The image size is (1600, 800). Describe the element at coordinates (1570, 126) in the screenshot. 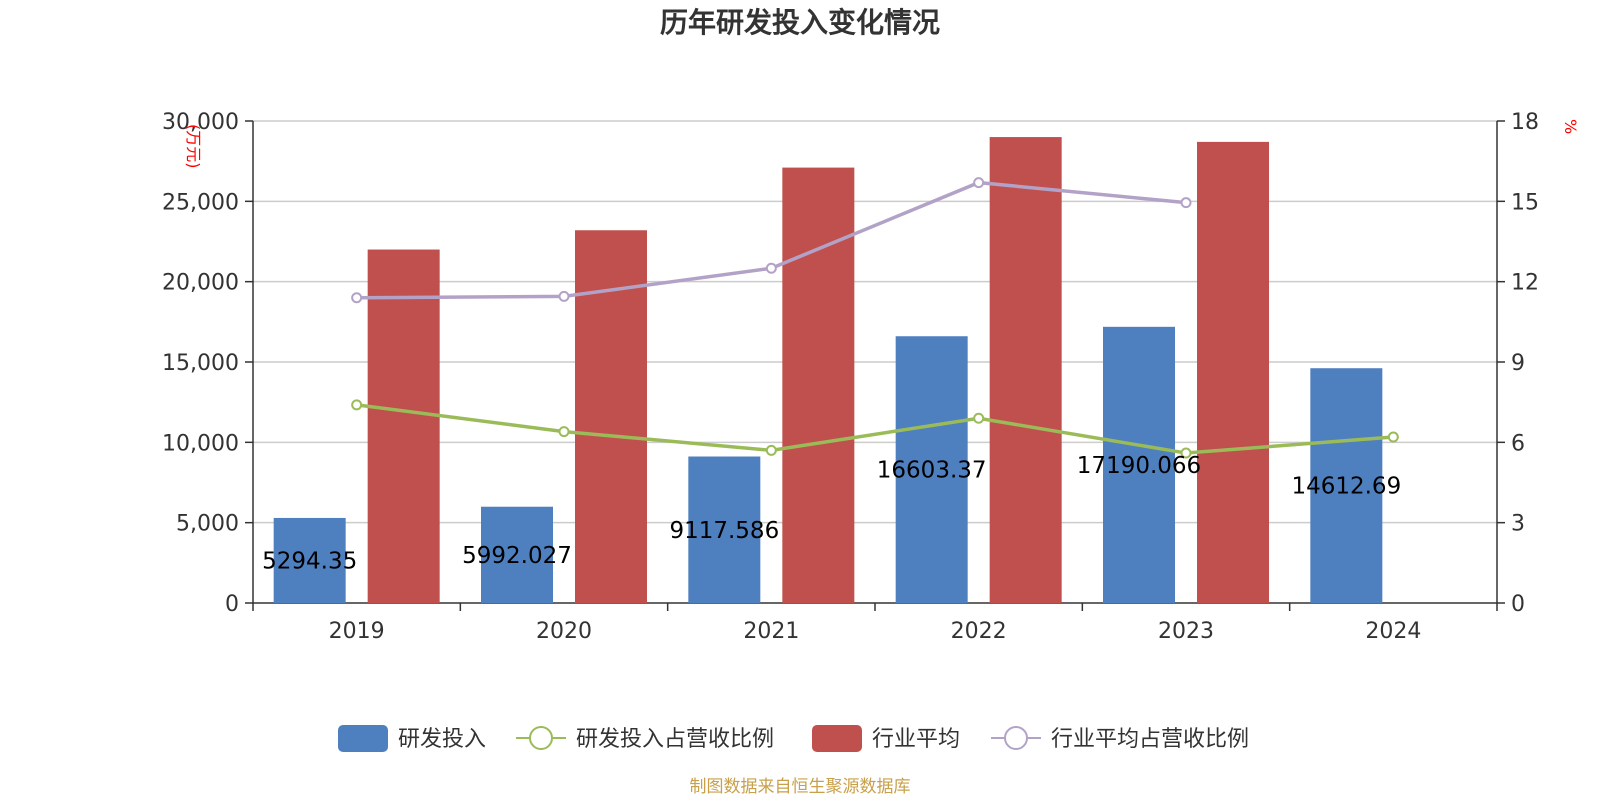

I see `right-axis-unit: %` at that location.